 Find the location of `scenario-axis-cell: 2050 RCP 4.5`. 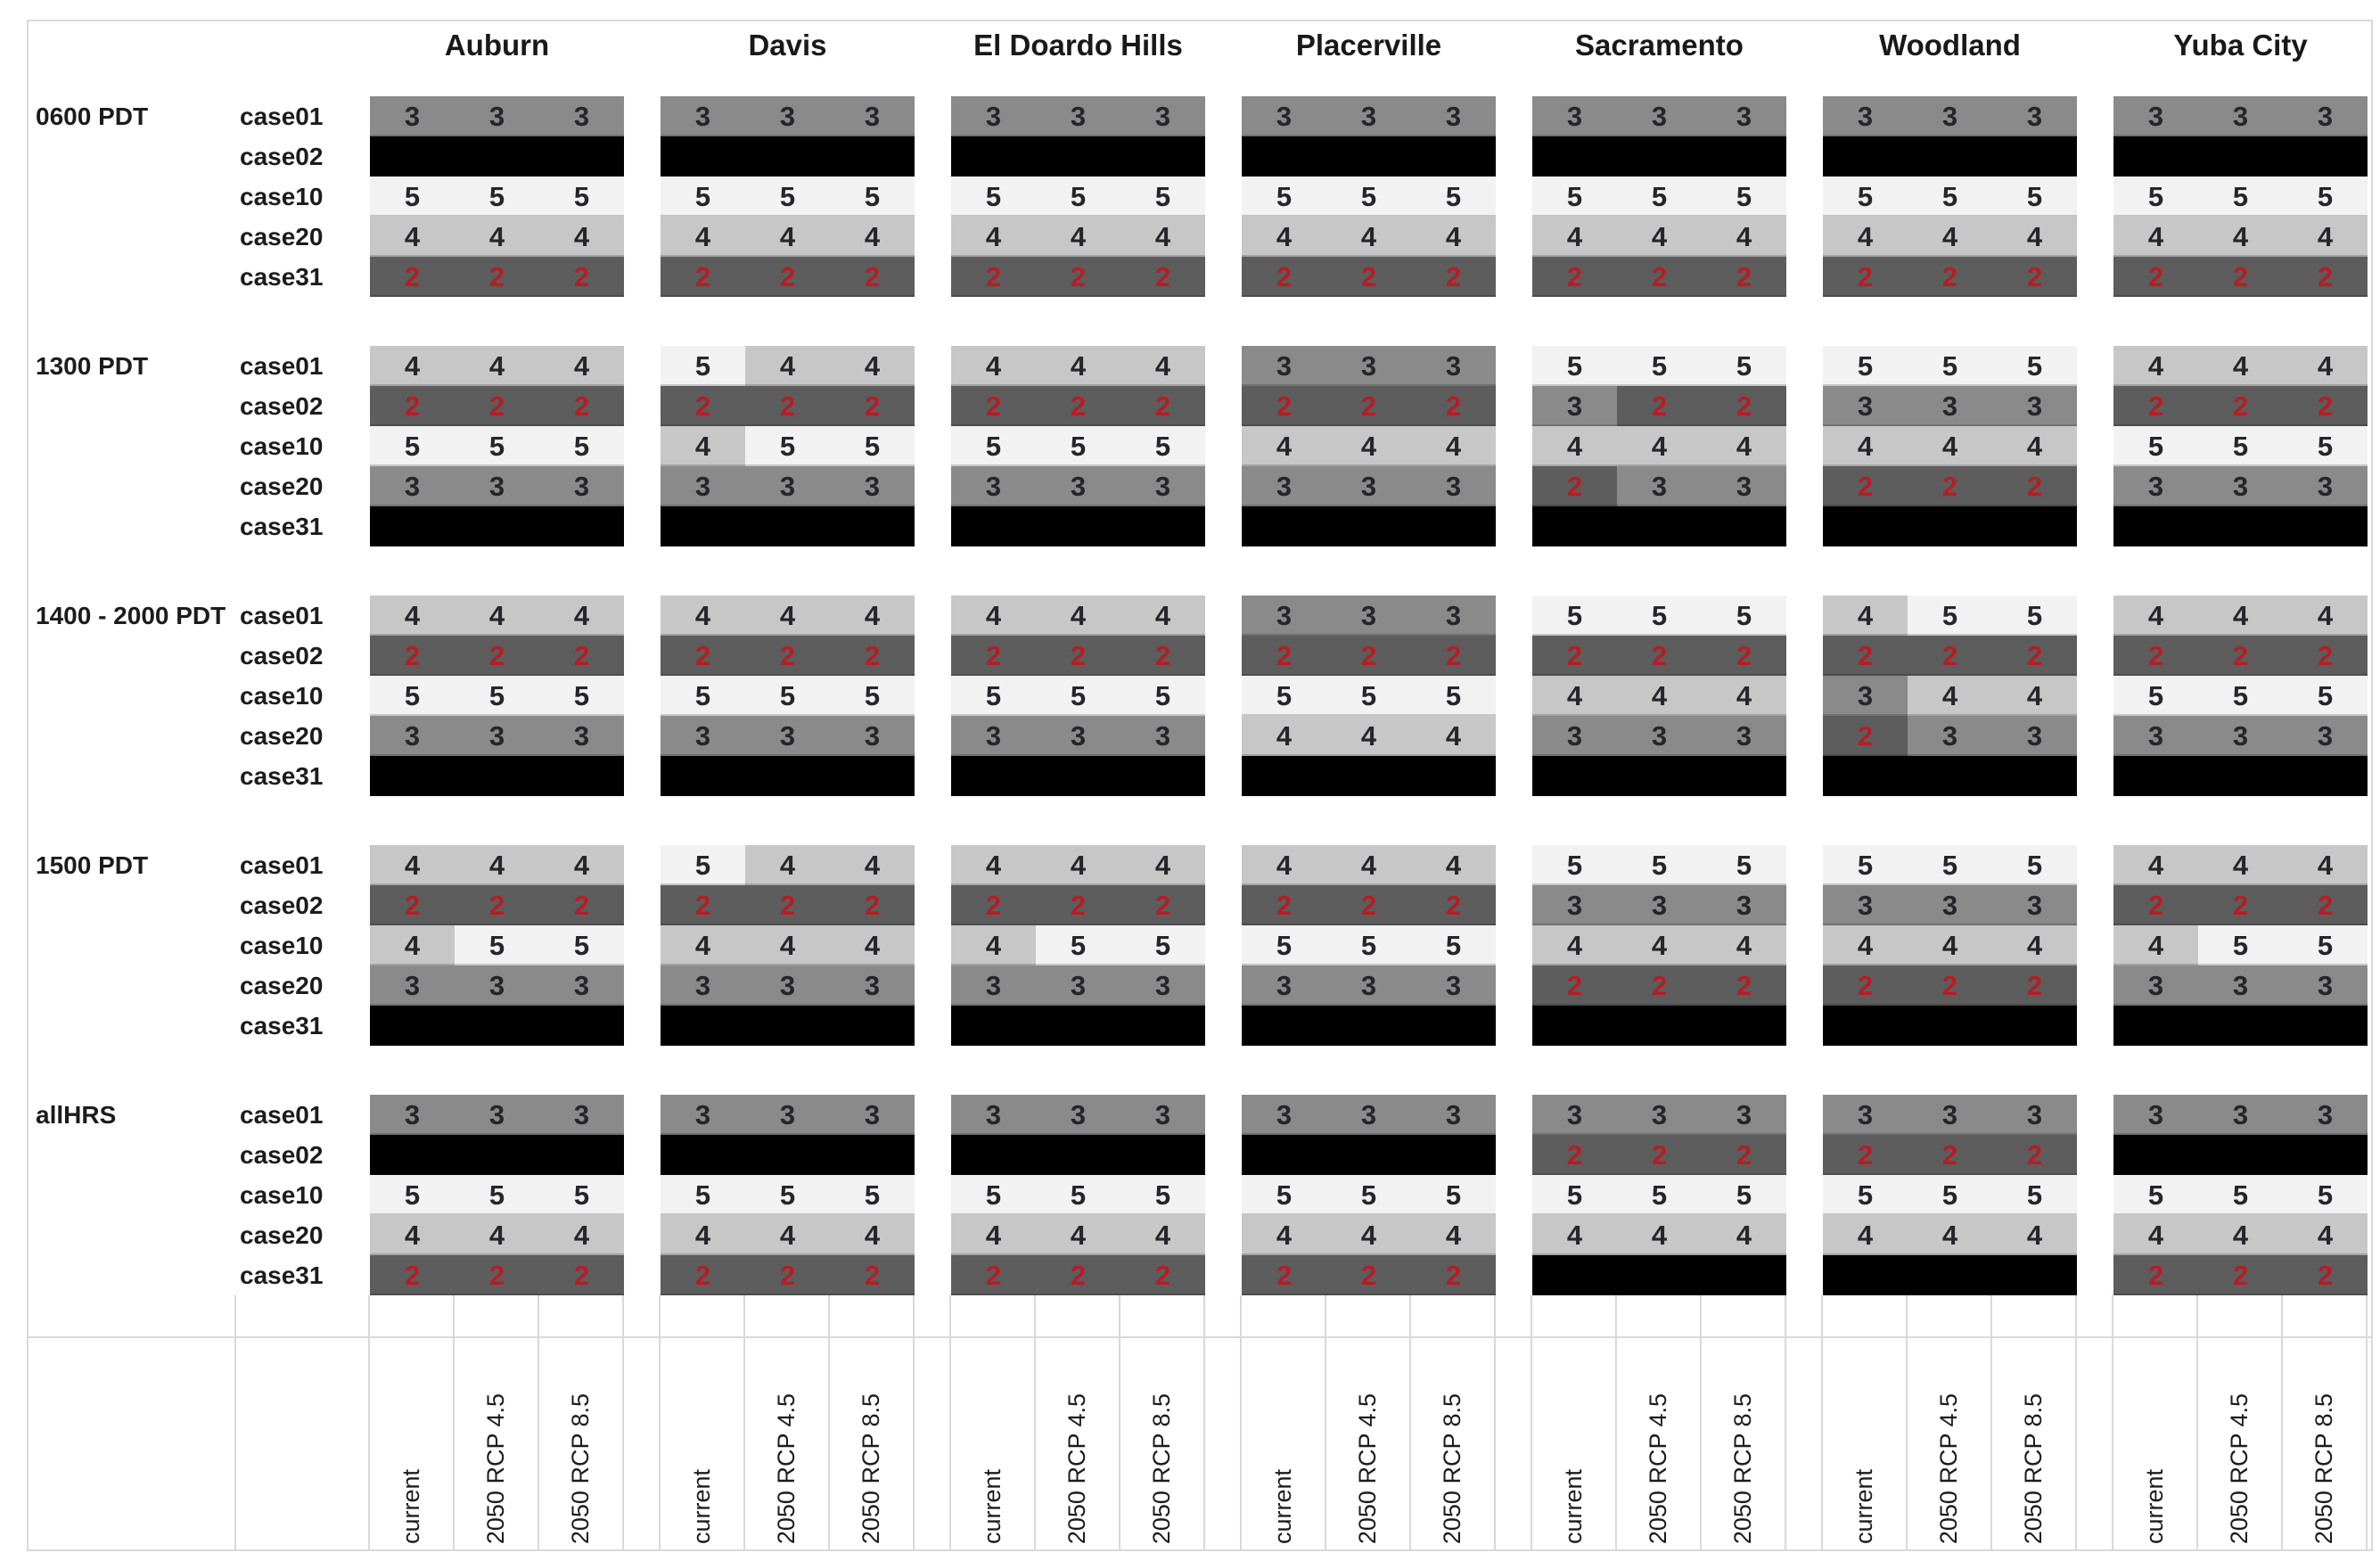

scenario-axis-cell: 2050 RCP 4.5 is located at coordinates (787, 1443).